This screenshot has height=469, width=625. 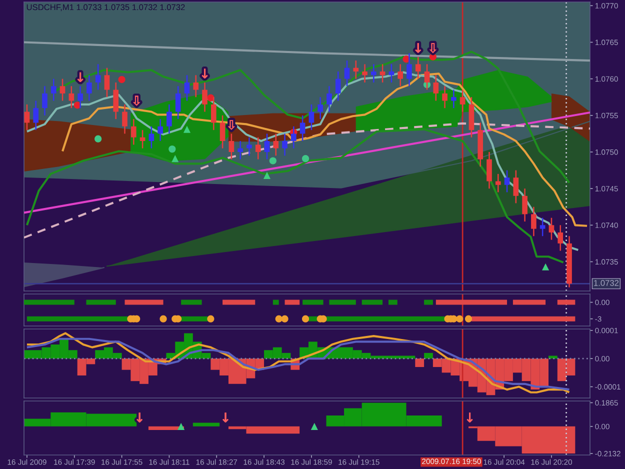 What do you see at coordinates (606, 283) in the screenshot?
I see `ref-line-label: 1.0732` at bounding box center [606, 283].